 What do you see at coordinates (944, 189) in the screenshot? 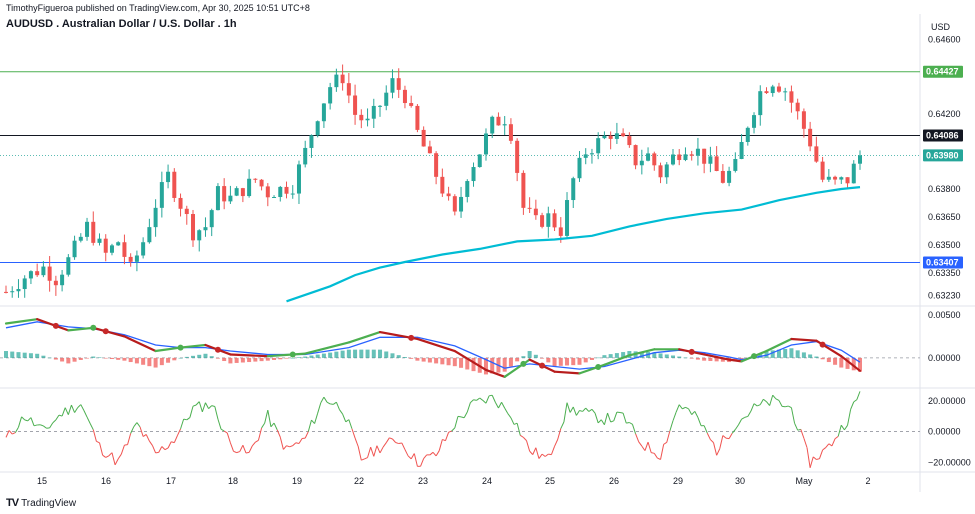
I see `price-tick-label: 0.63800` at bounding box center [944, 189].